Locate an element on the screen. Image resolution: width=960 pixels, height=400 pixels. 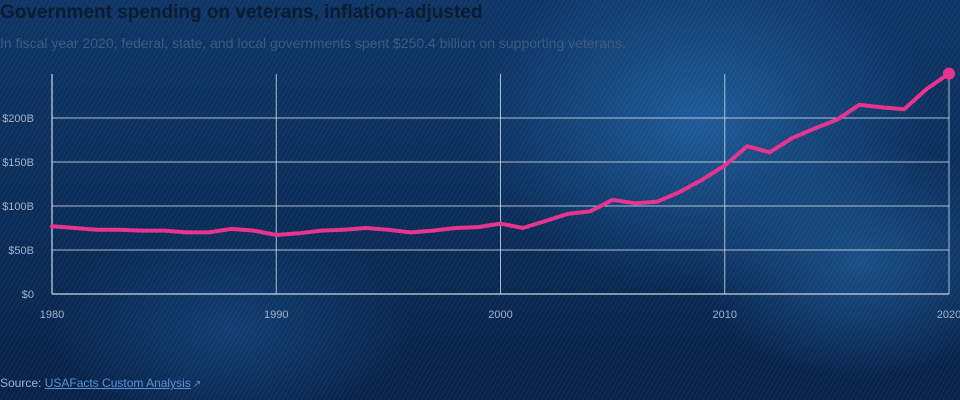
source-line: Source: USAFacts Custom Analysis ↗ is located at coordinates (100, 383).